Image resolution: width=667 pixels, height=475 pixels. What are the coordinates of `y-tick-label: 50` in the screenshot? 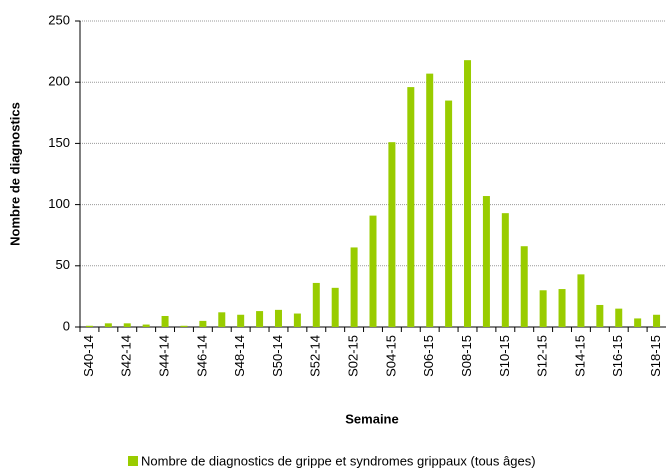 It's located at (63, 264).